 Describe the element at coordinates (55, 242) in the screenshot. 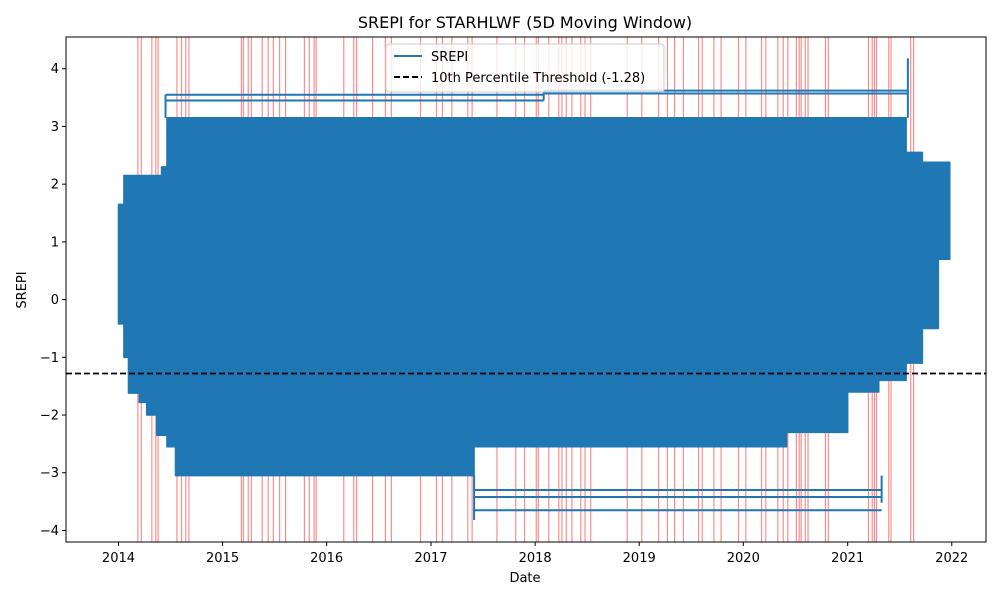

I see `y-tick-label: 1` at that location.